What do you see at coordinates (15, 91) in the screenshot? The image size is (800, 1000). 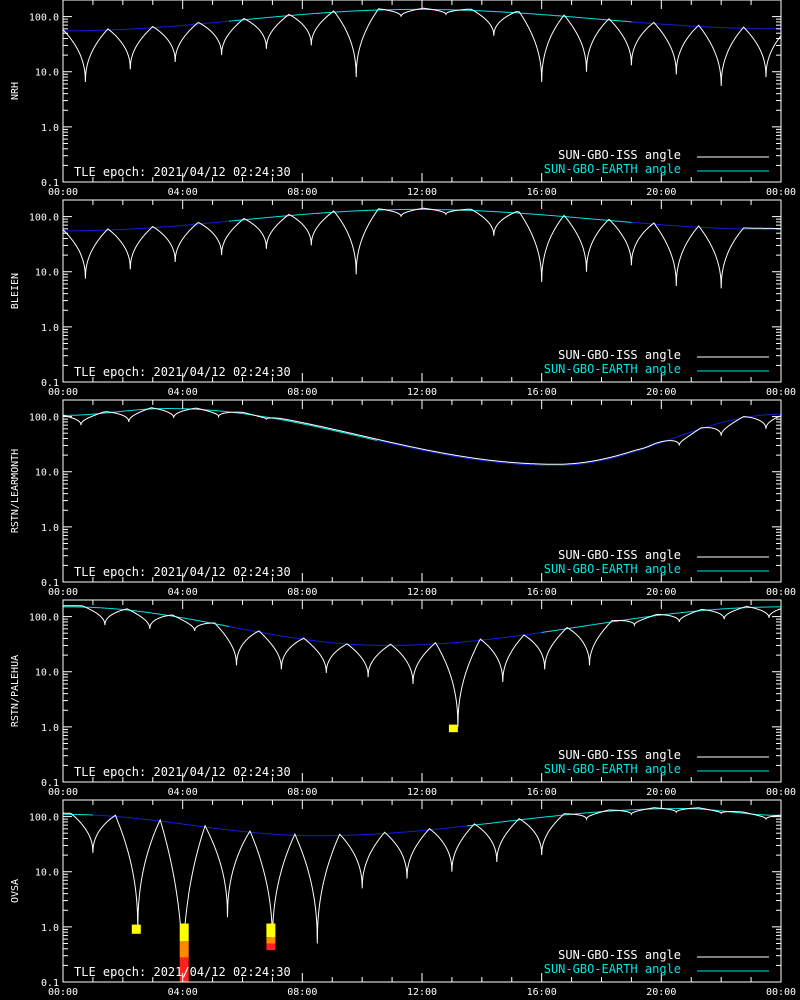 I see `station-label: NRH` at bounding box center [15, 91].